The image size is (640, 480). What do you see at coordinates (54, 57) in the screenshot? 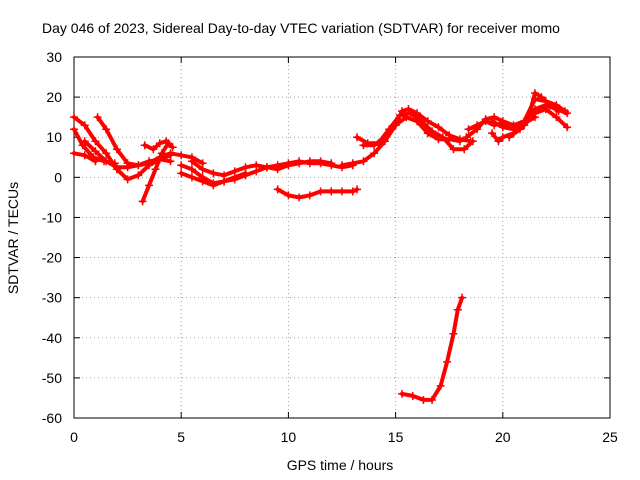
I see `y-tick-label: 30` at bounding box center [54, 57].